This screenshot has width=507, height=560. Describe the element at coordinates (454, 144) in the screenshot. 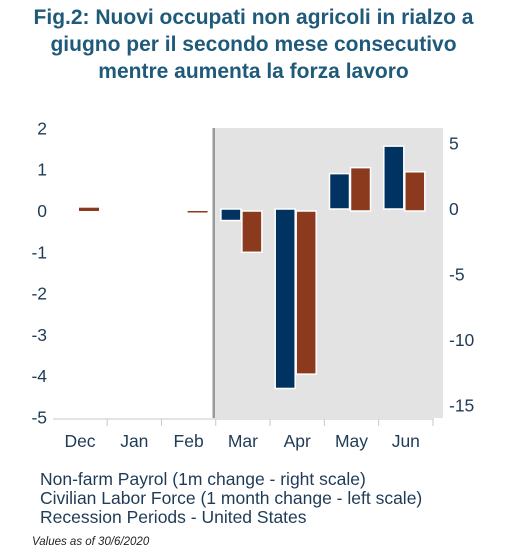

I see `right-axis-tick-label: 5` at that location.